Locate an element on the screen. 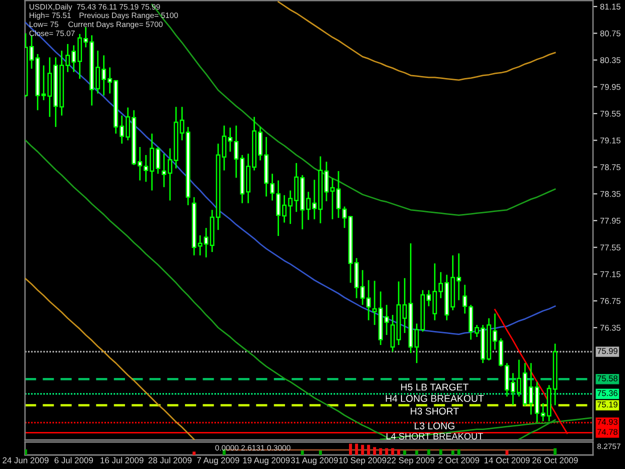 This screenshot has width=625, height=469. x-tick-label: 28 Jul 2009 is located at coordinates (170, 460).